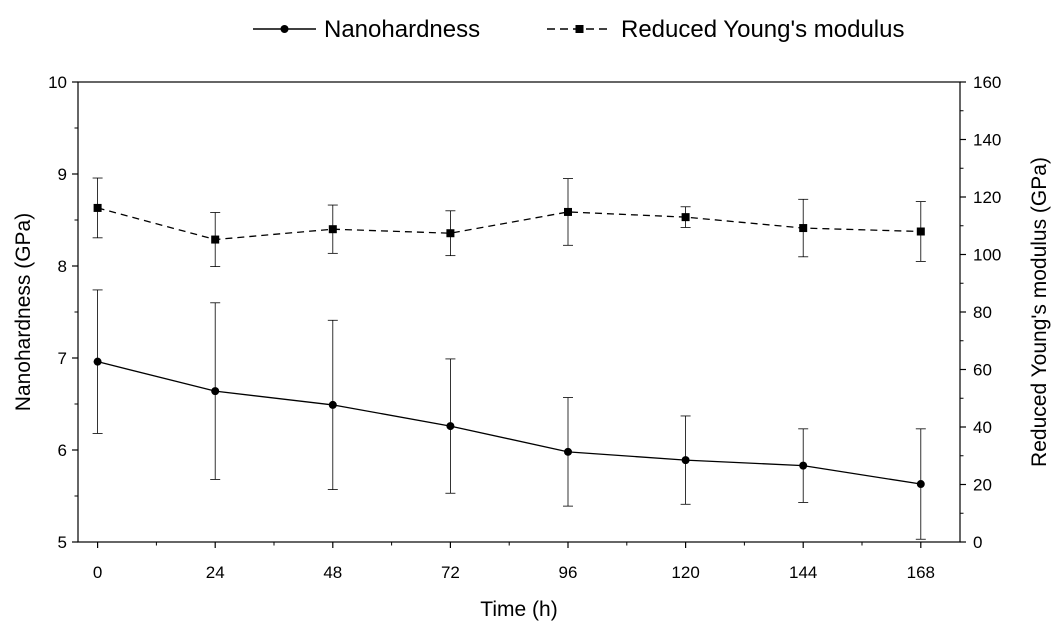  Describe the element at coordinates (987, 82) in the screenshot. I see `y-right-tick-label: 160` at that location.